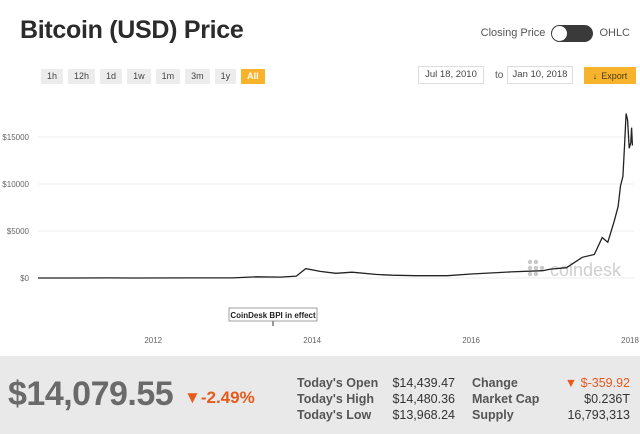 This screenshot has height=434, width=640. What do you see at coordinates (506, 399) in the screenshot?
I see `market-cap-label: Market Cap` at bounding box center [506, 399].